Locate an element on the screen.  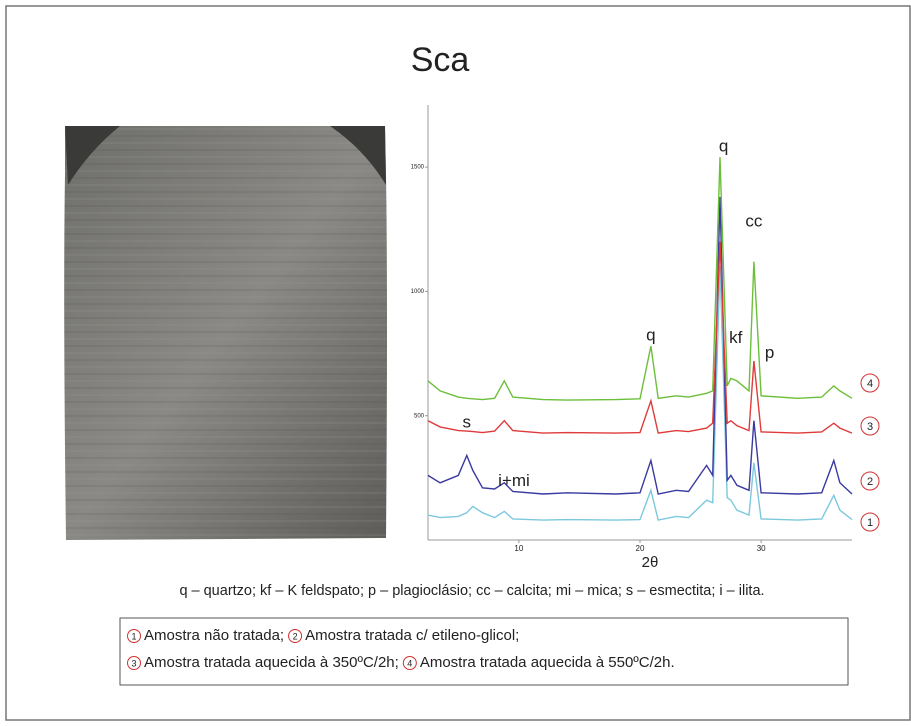
peak-annotation: kf is located at coordinates (736, 337).